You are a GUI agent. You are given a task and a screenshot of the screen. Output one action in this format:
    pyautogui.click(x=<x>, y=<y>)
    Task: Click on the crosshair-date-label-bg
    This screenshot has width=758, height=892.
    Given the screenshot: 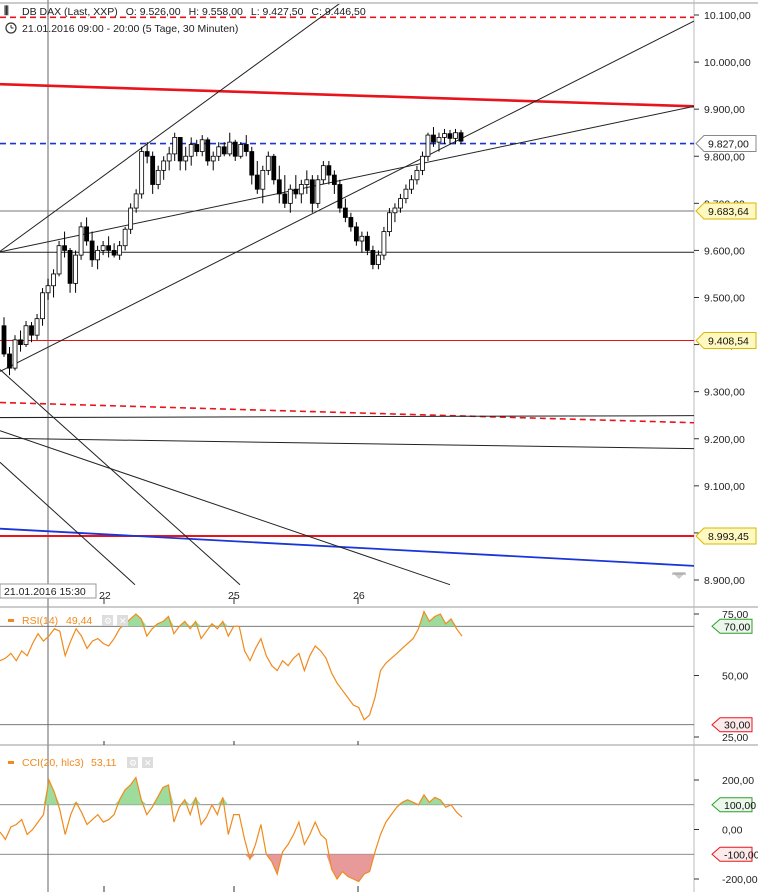 What is the action you would take?
    pyautogui.click(x=48, y=591)
    